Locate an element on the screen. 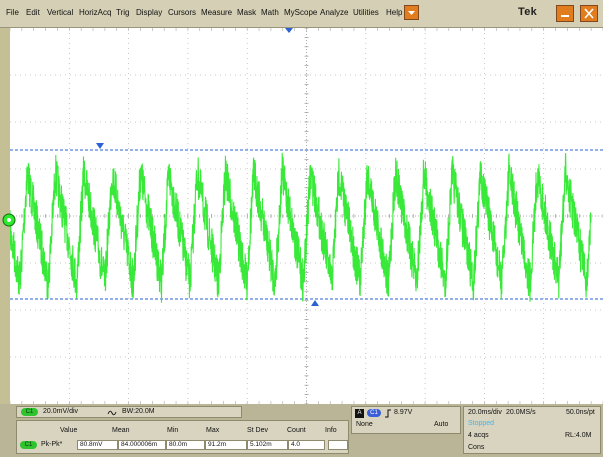  measurement-header-min: Min is located at coordinates (173, 430).